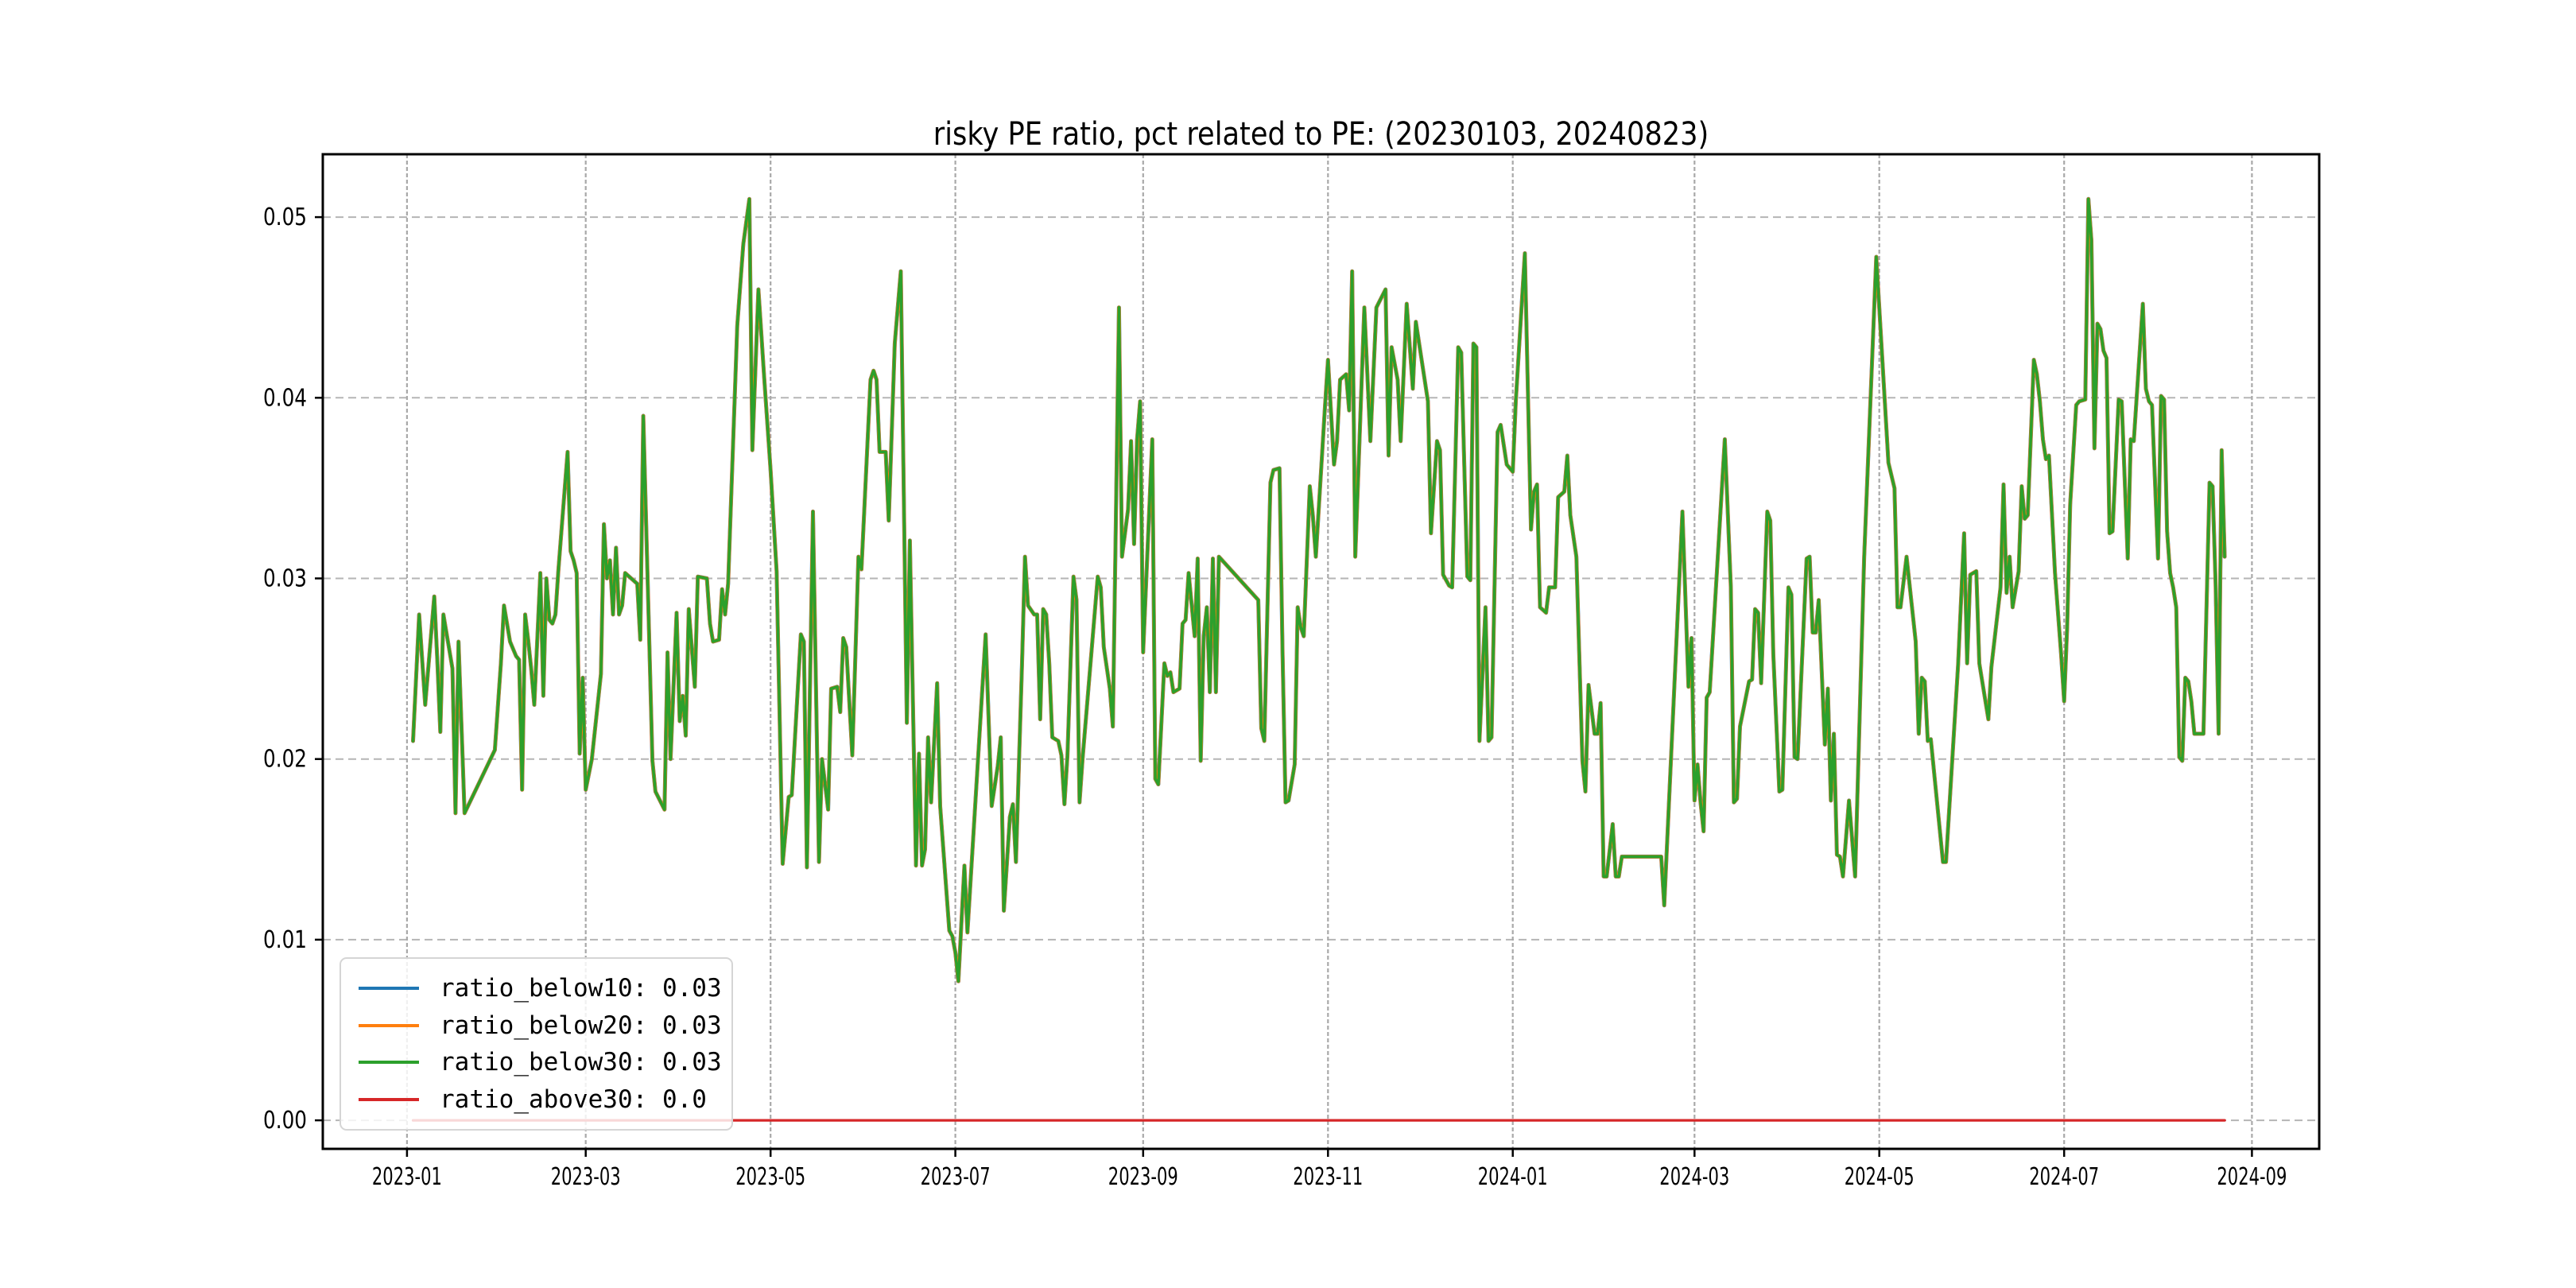 Image resolution: width=2576 pixels, height=1288 pixels. What do you see at coordinates (389, 989) in the screenshot?
I see `legend-swatch-ratio_below10` at bounding box center [389, 989].